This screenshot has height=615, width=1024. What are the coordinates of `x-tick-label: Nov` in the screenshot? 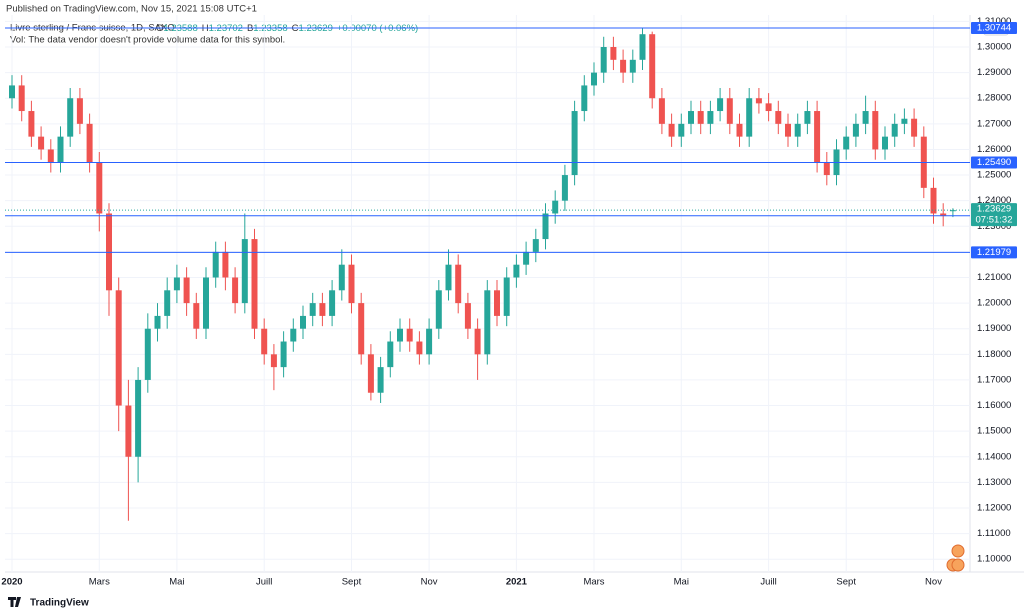 It's located at (933, 582).